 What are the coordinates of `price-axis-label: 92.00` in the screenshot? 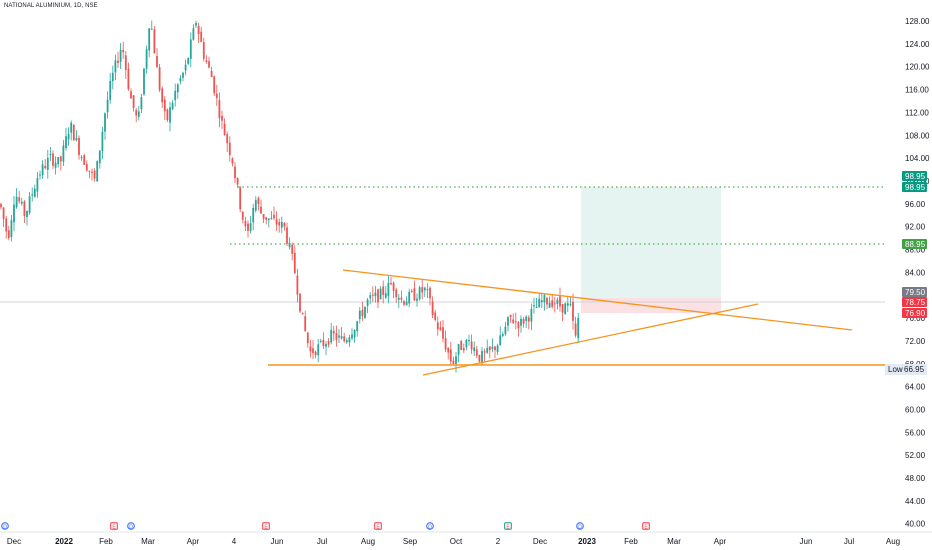 It's located at (915, 227).